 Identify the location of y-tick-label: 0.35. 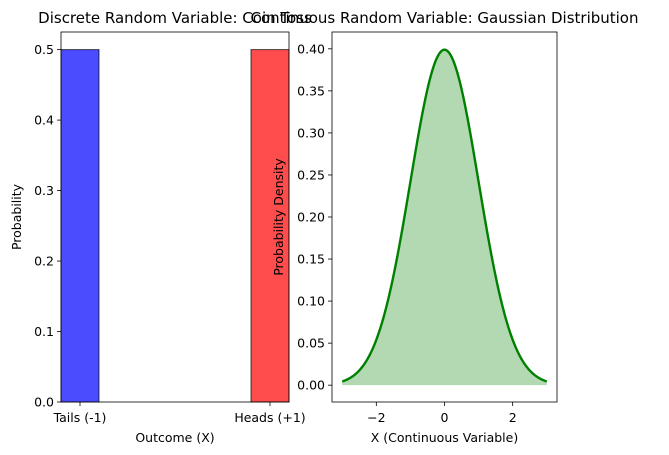
(311, 90).